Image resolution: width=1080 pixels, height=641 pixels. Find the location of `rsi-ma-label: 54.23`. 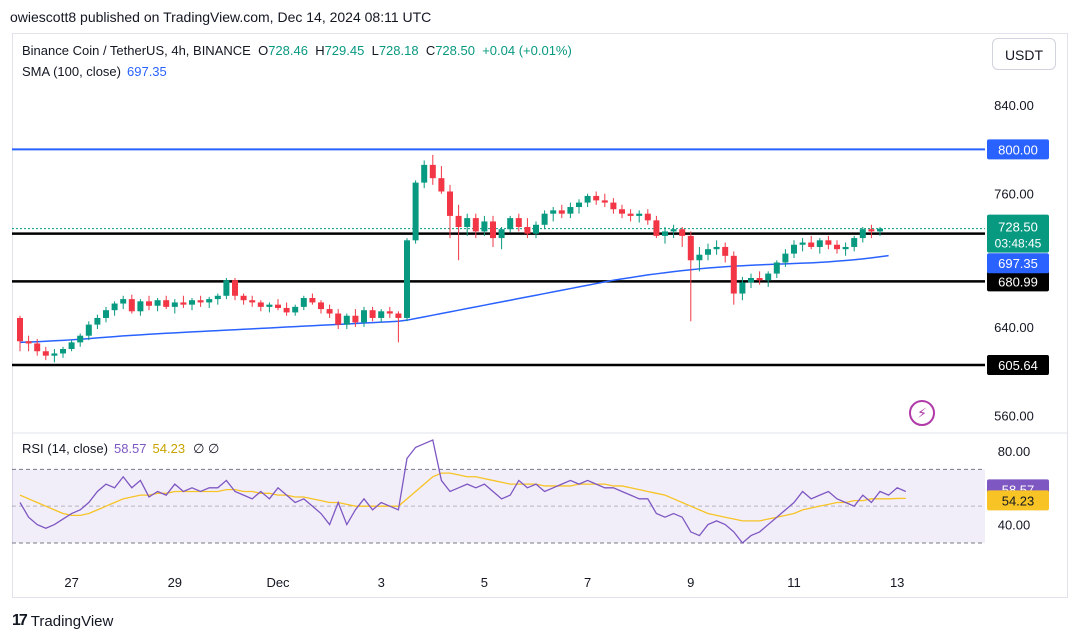

rsi-ma-label: 54.23 is located at coordinates (1018, 500).